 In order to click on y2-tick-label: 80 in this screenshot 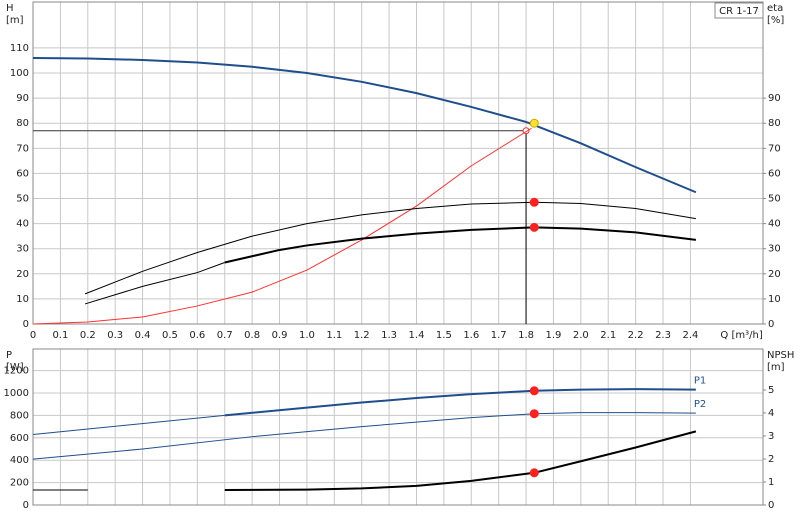, I will do `click(774, 123)`.